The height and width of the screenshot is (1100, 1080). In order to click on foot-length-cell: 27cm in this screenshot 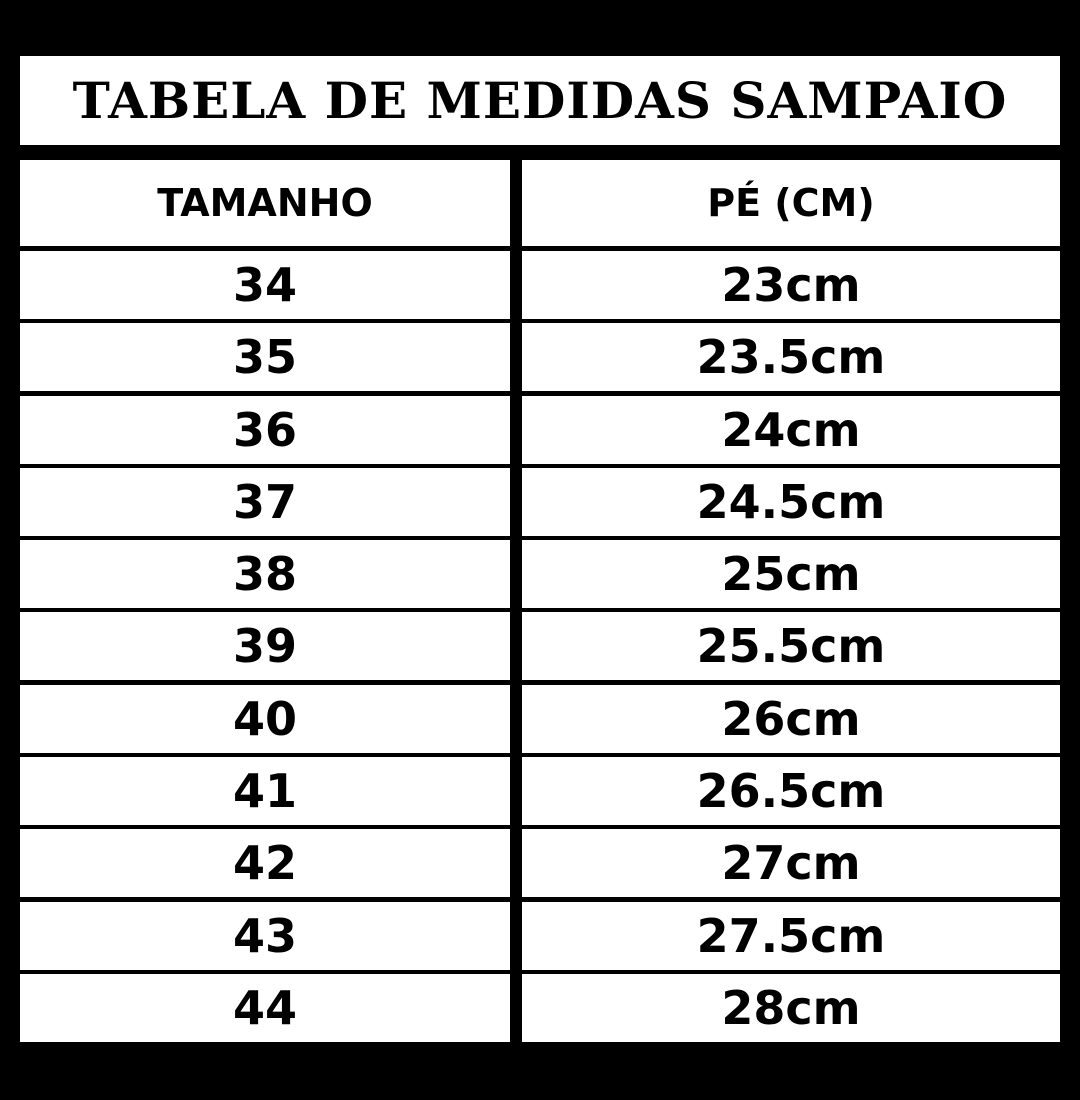, I will do `click(791, 863)`.